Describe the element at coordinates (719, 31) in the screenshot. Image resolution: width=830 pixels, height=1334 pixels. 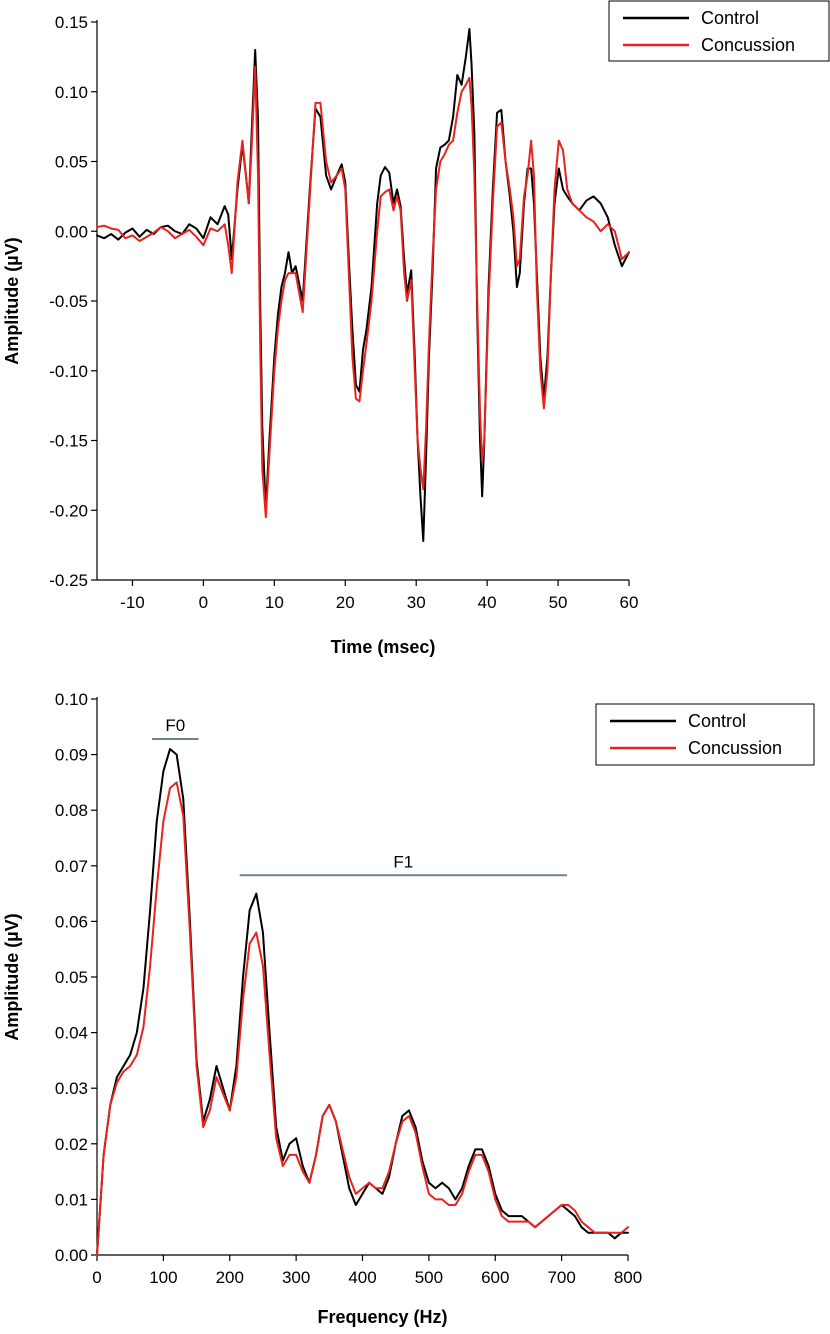
I see `time-legend-box` at that location.